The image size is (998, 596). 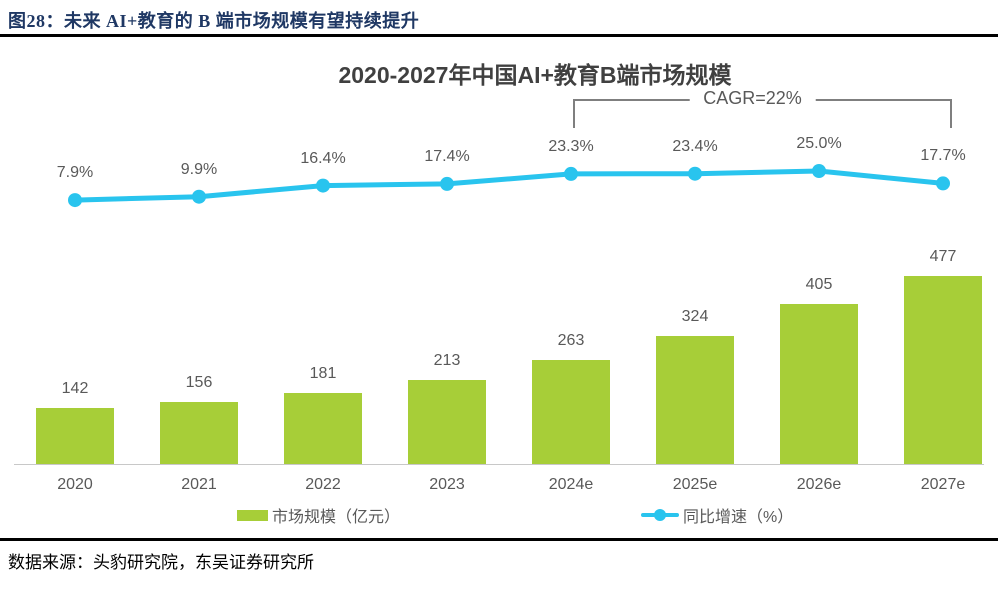 I want to click on x-axis-label-2022: 2022, so click(x=323, y=484).